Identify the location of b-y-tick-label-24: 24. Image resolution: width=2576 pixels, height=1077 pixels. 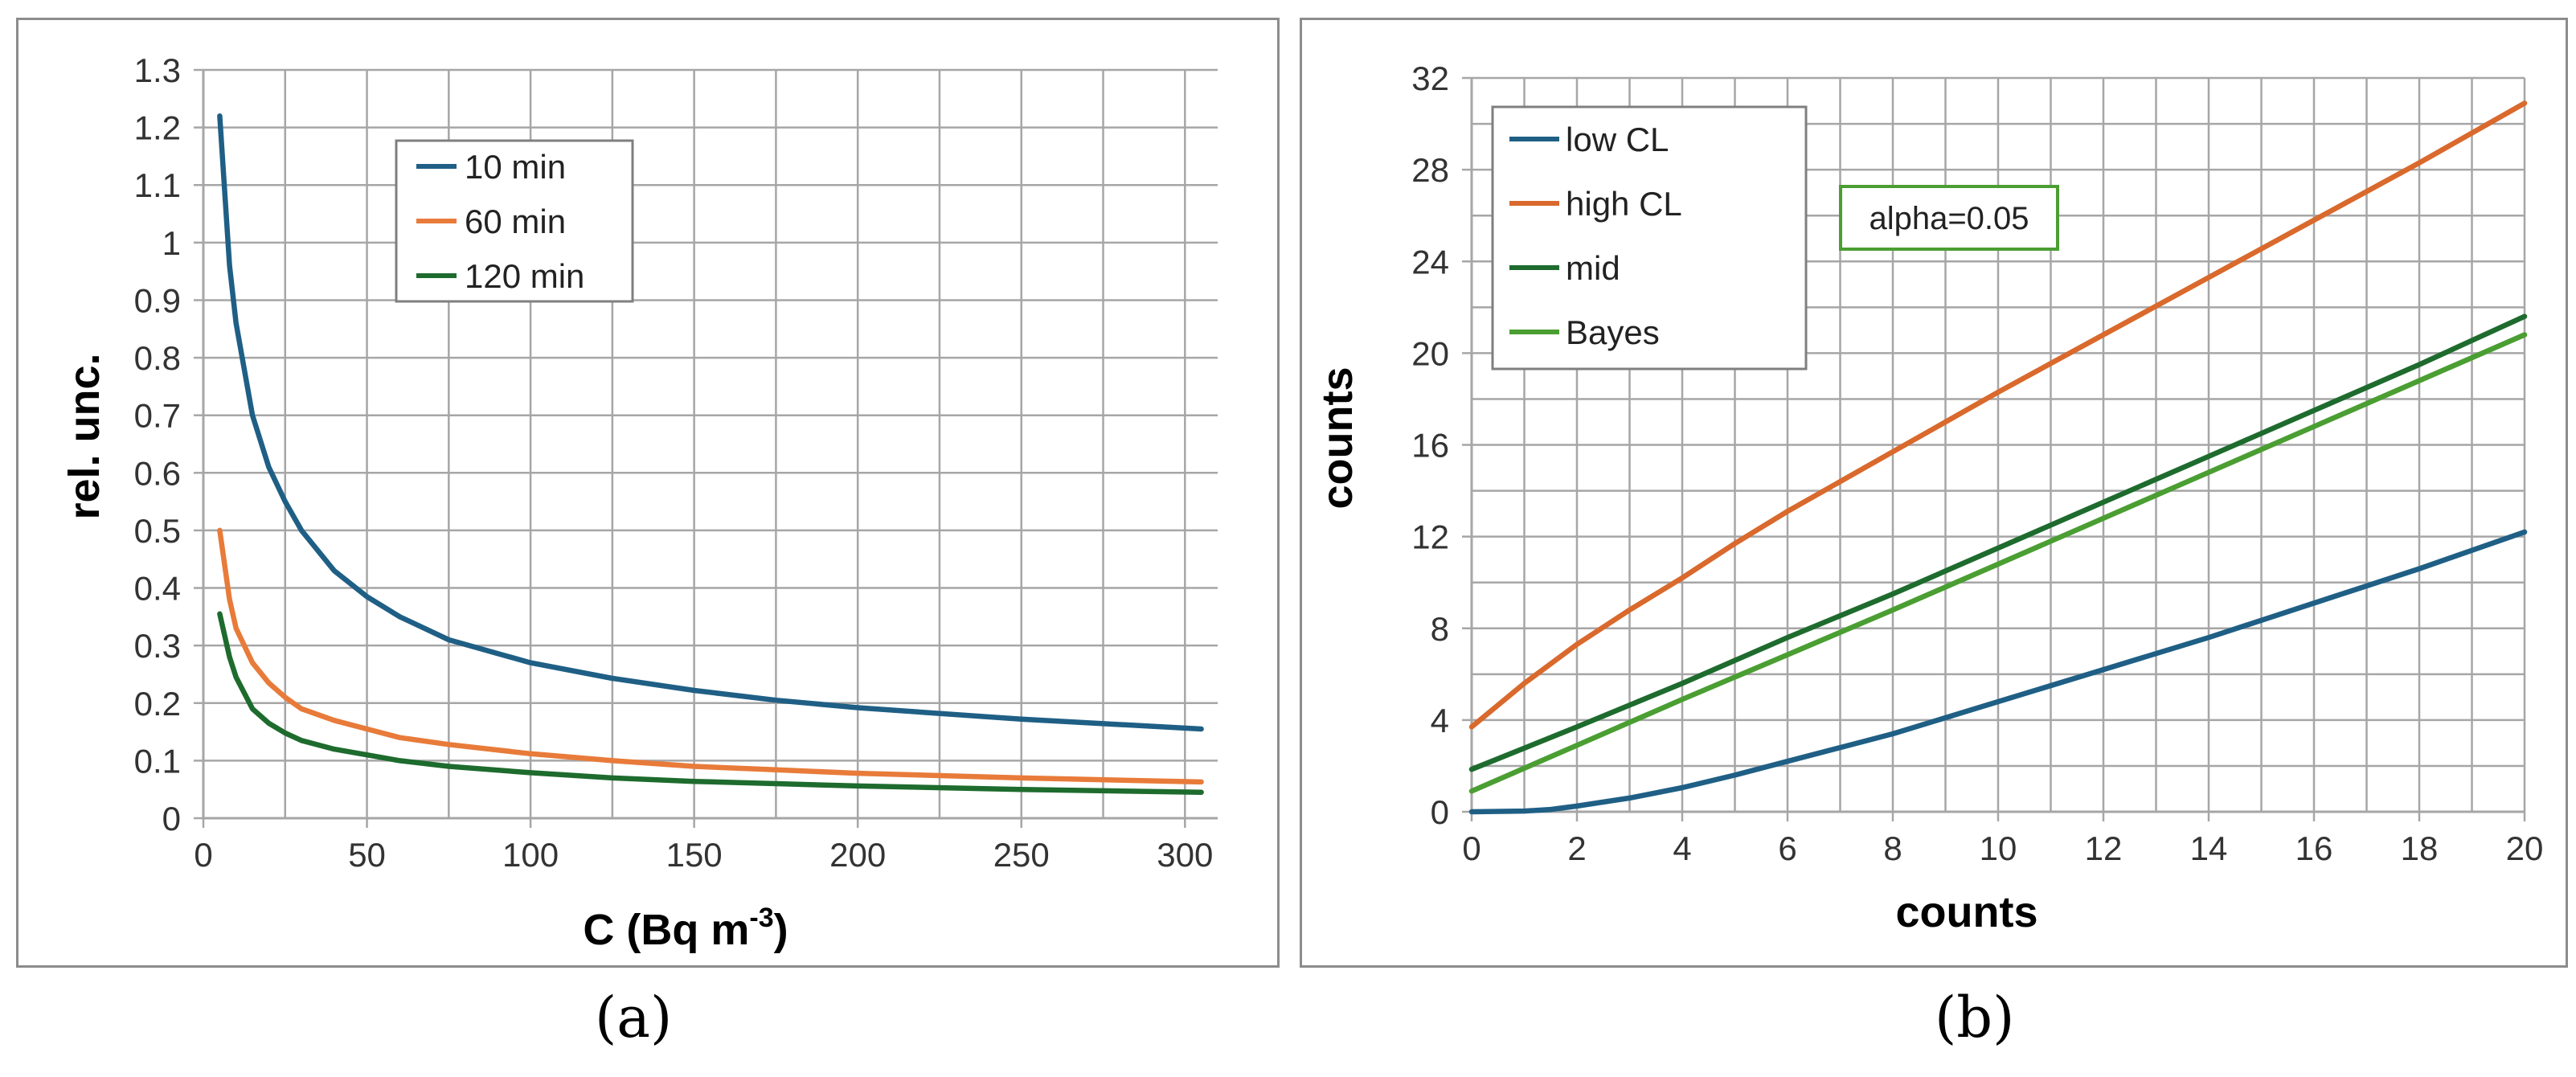
(1430, 262).